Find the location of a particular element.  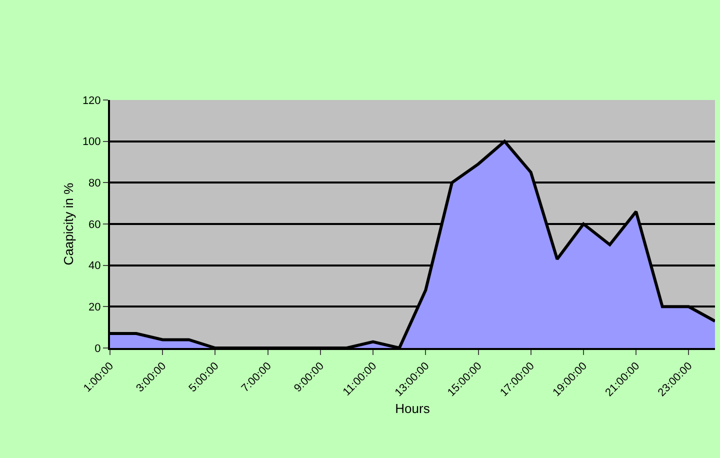

y-tick-label: 120 is located at coordinates (91, 100).